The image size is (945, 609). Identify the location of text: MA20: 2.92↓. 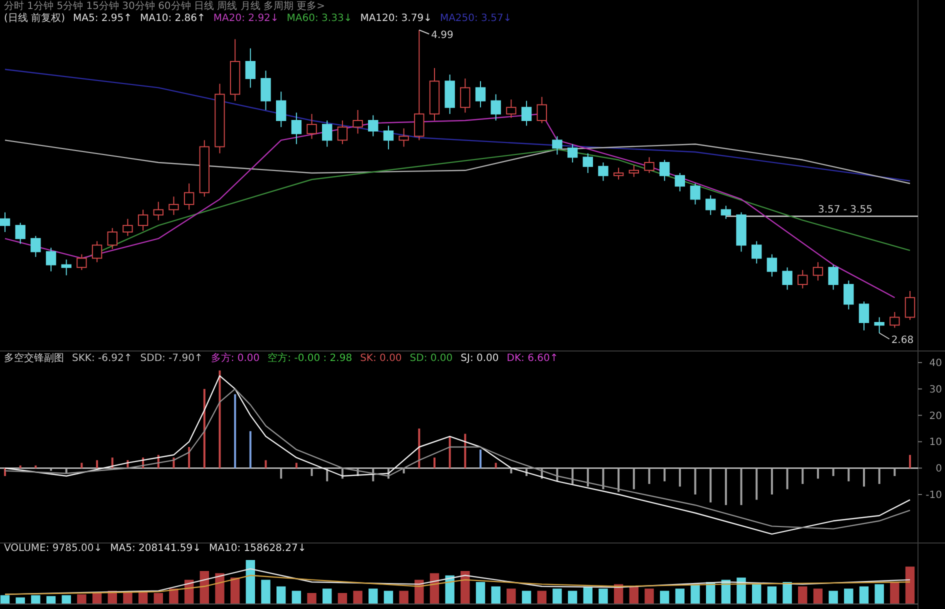
(246, 18).